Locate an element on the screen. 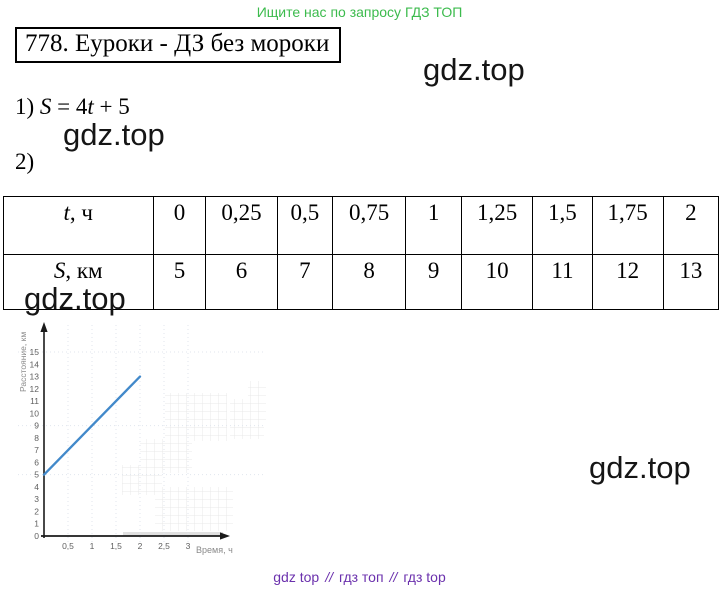 The image size is (719, 593). footer-link-2: гдз топ is located at coordinates (361, 577).